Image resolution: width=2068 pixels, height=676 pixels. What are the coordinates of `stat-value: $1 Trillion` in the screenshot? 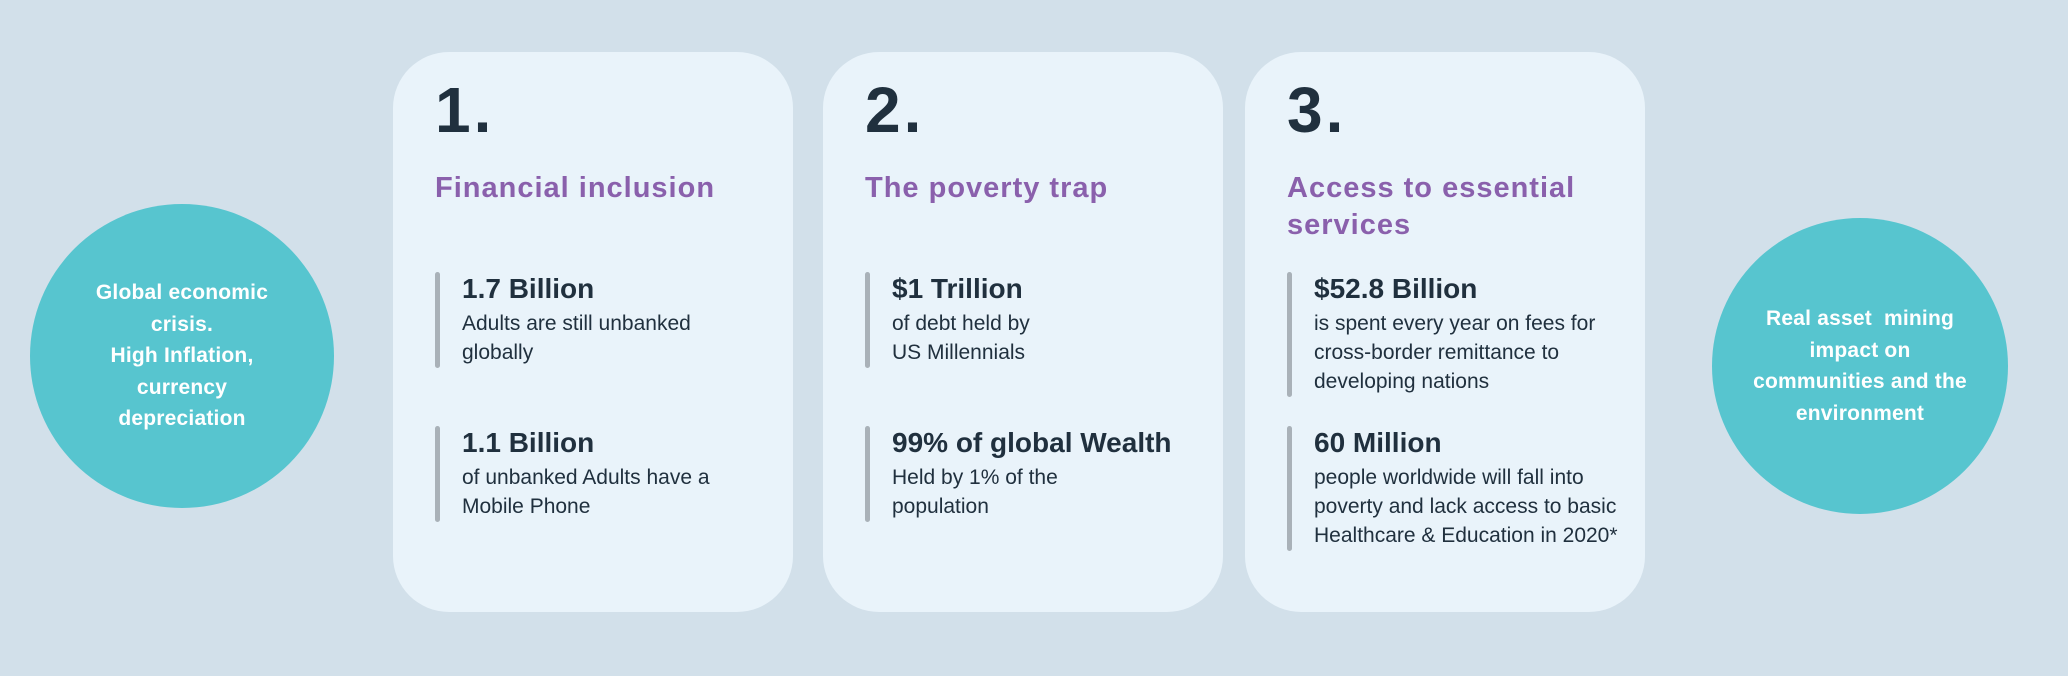 It's located at (957, 288).